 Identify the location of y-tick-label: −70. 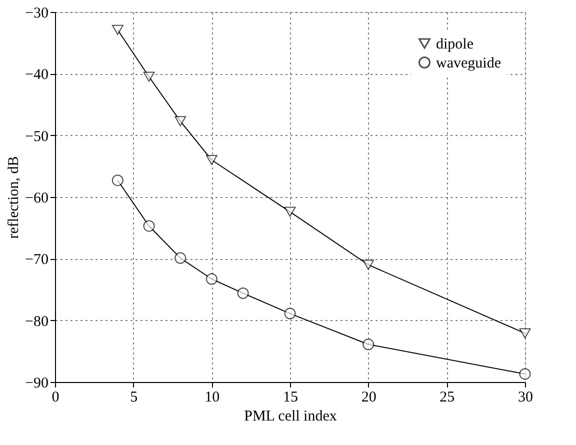
(36, 260).